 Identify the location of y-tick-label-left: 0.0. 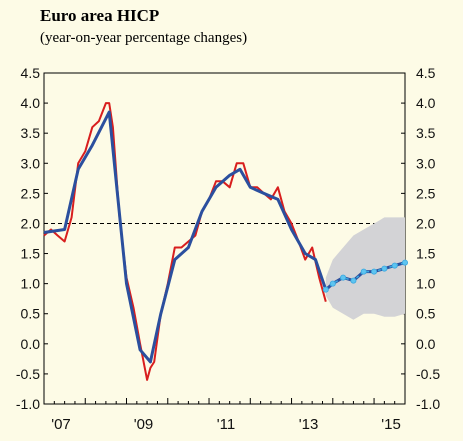
(31, 344).